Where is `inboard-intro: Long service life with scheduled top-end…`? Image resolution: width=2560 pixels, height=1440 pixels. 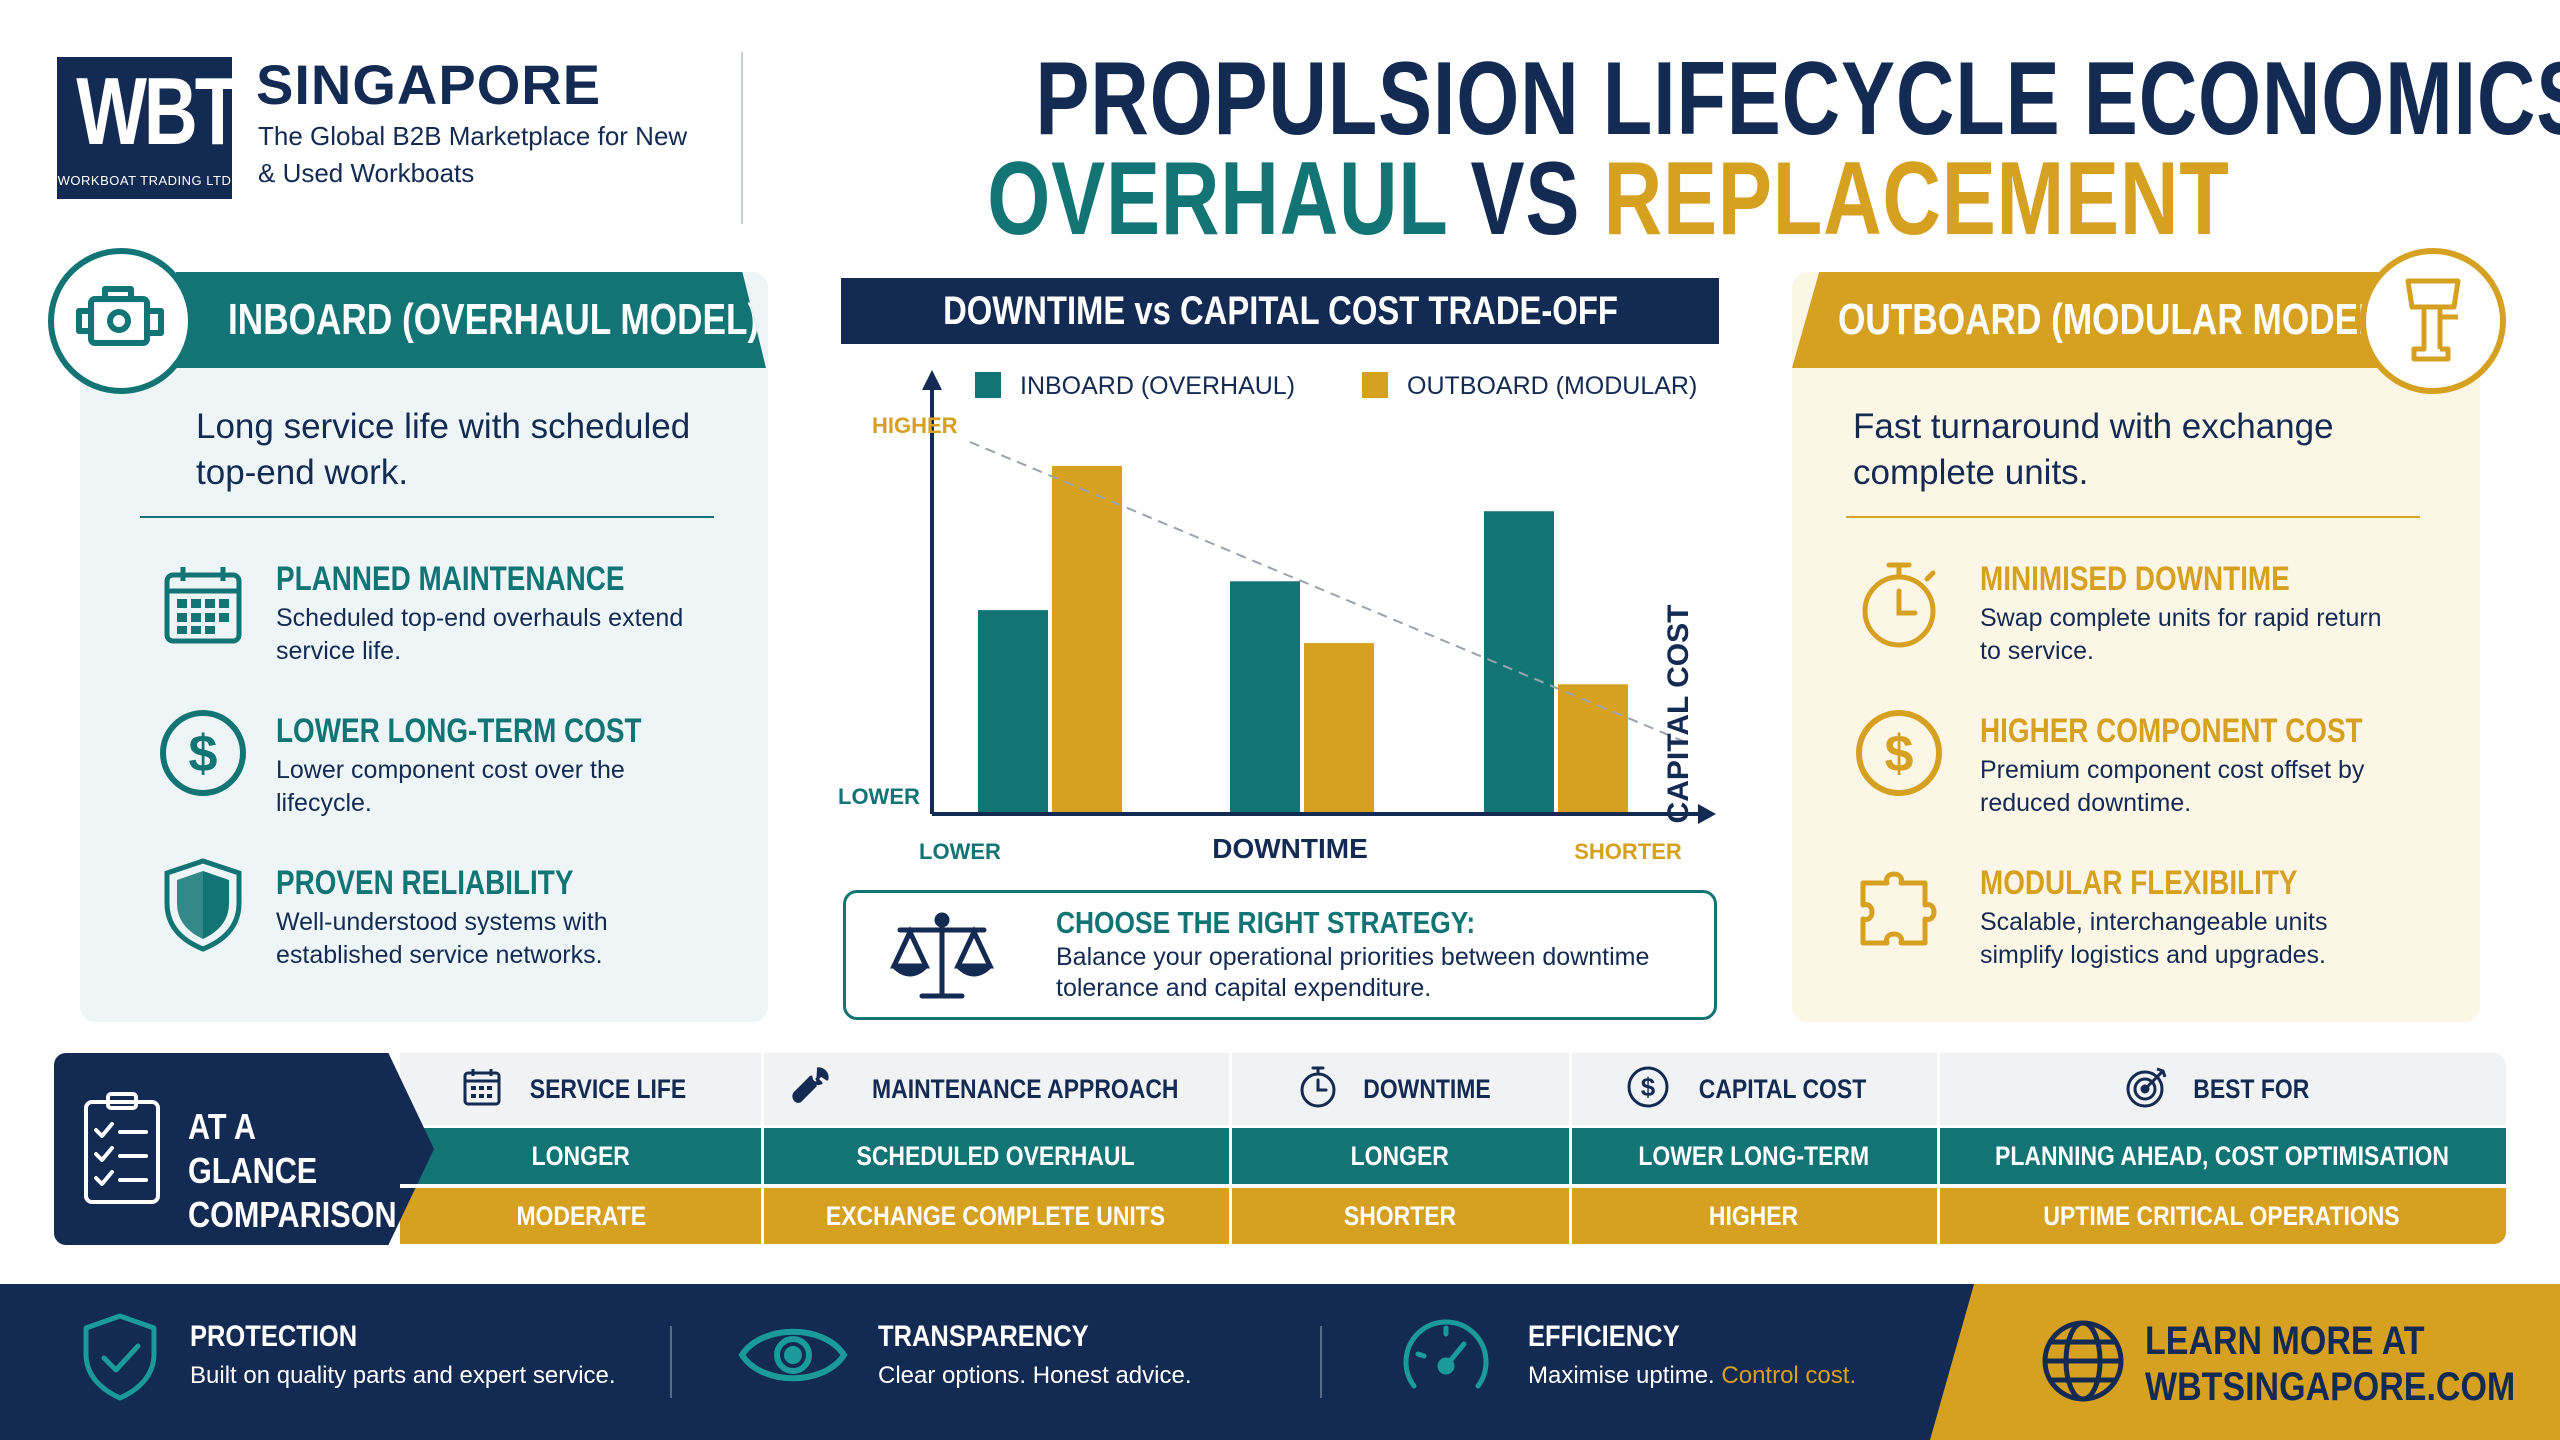 inboard-intro: Long service life with scheduled top-end… is located at coordinates (443, 449).